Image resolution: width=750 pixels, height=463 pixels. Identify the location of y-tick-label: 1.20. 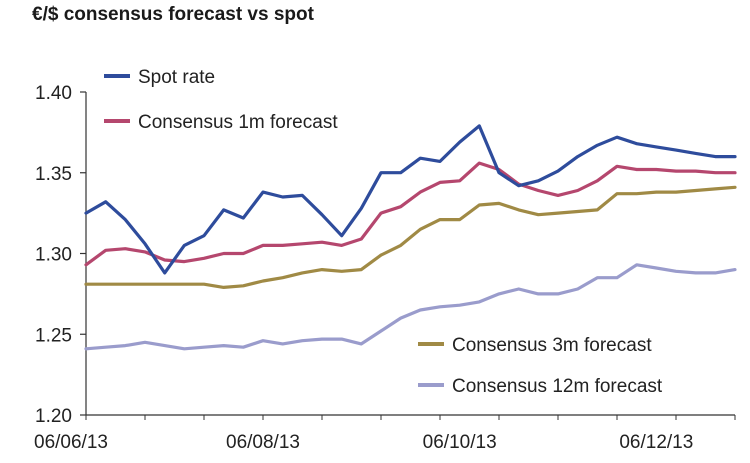
(53, 416).